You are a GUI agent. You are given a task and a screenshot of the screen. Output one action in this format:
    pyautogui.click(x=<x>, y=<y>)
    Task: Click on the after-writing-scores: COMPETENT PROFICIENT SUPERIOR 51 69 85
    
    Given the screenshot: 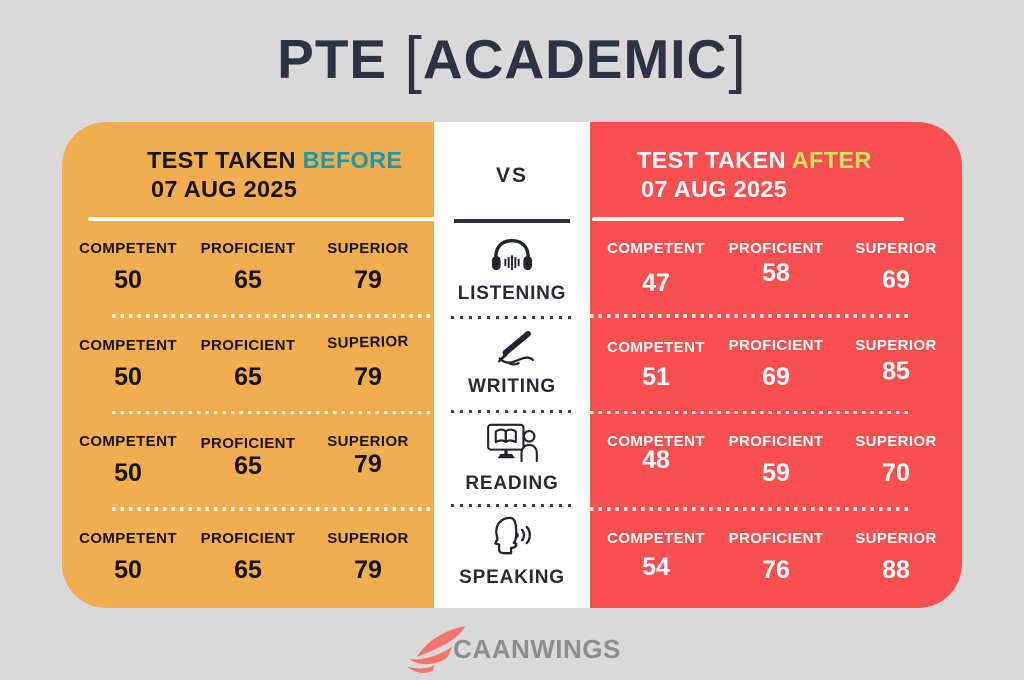 What is the action you would take?
    pyautogui.click(x=776, y=364)
    